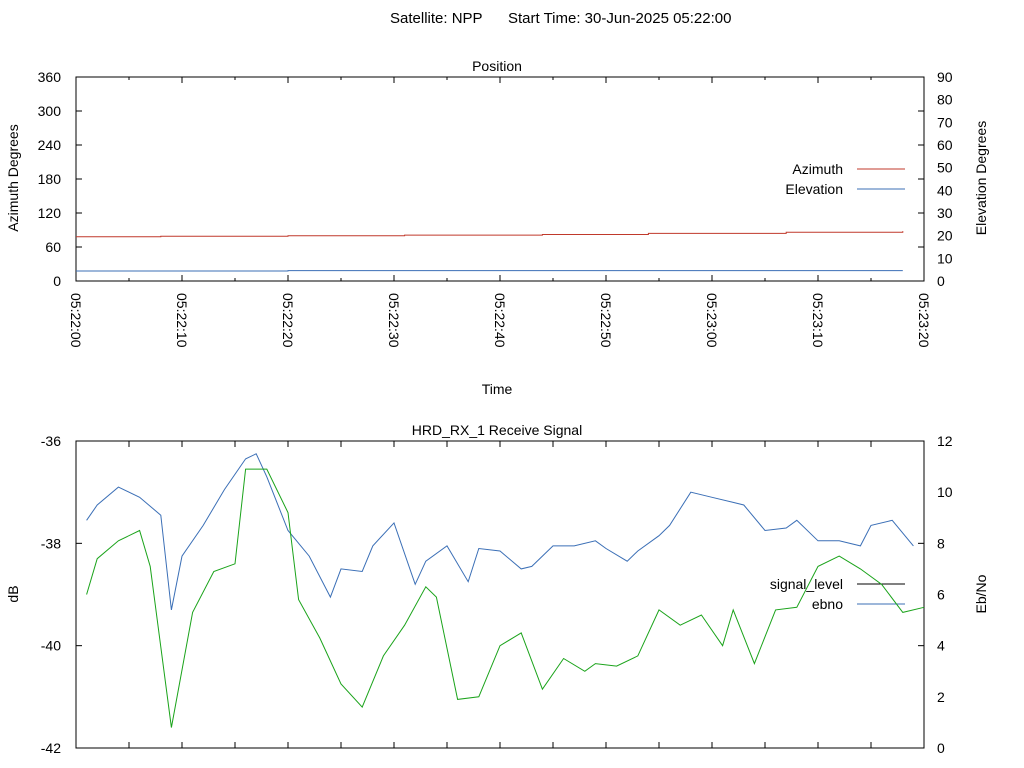 This screenshot has height=768, width=1024. Describe the element at coordinates (941, 543) in the screenshot. I see `signal-y2-tick-label: 8` at that location.